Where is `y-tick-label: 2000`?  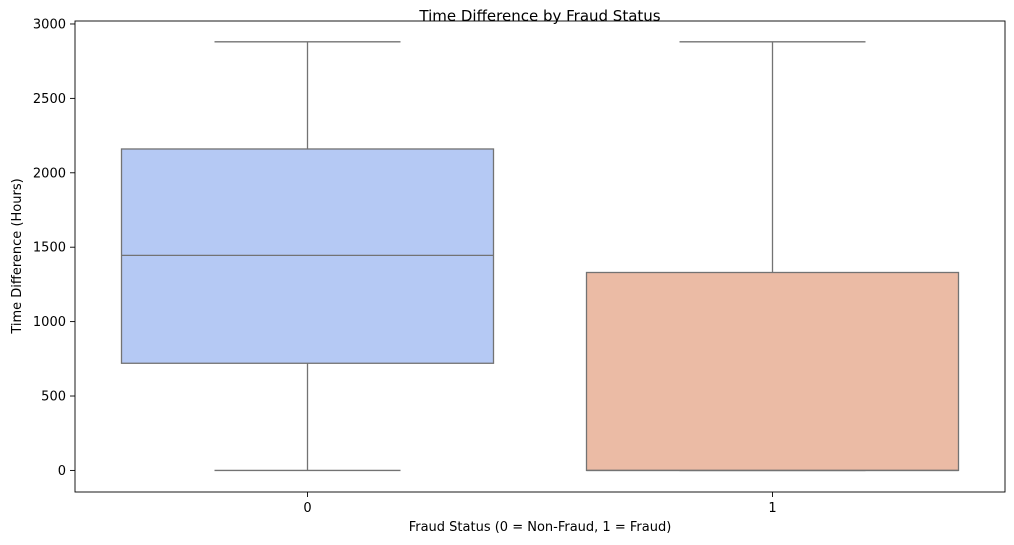 y-tick-label: 2000 is located at coordinates (49, 173).